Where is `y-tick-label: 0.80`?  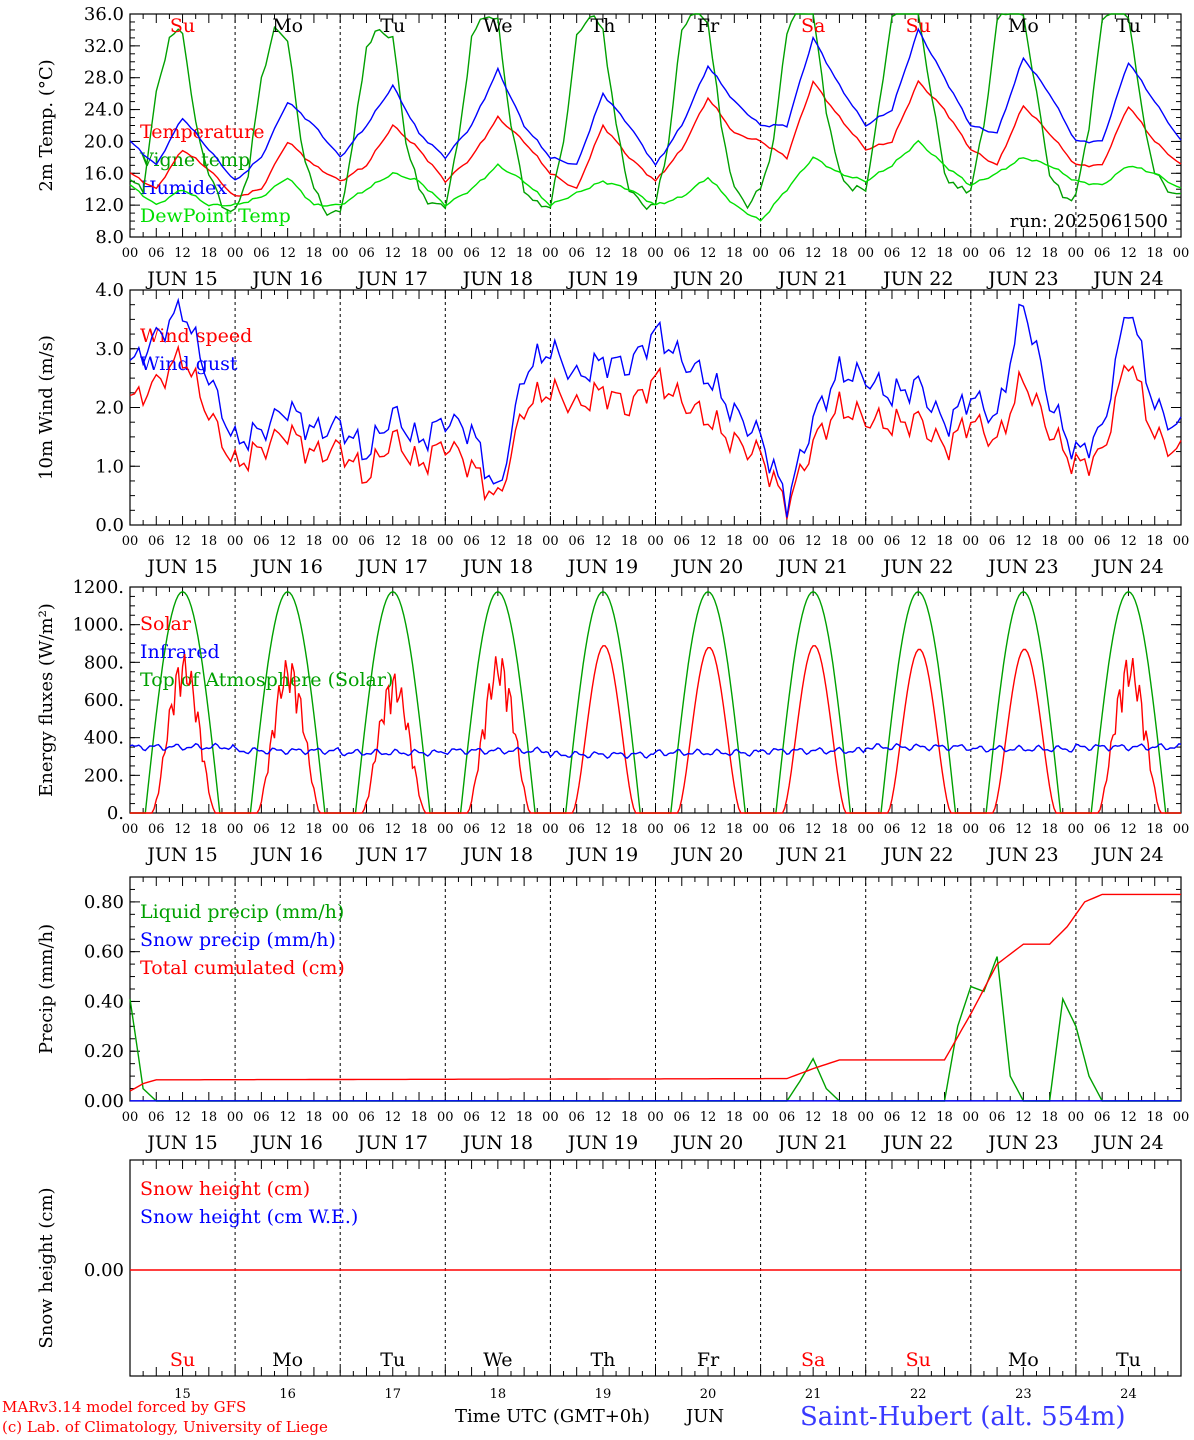
y-tick-label: 0.80 is located at coordinates (104, 902).